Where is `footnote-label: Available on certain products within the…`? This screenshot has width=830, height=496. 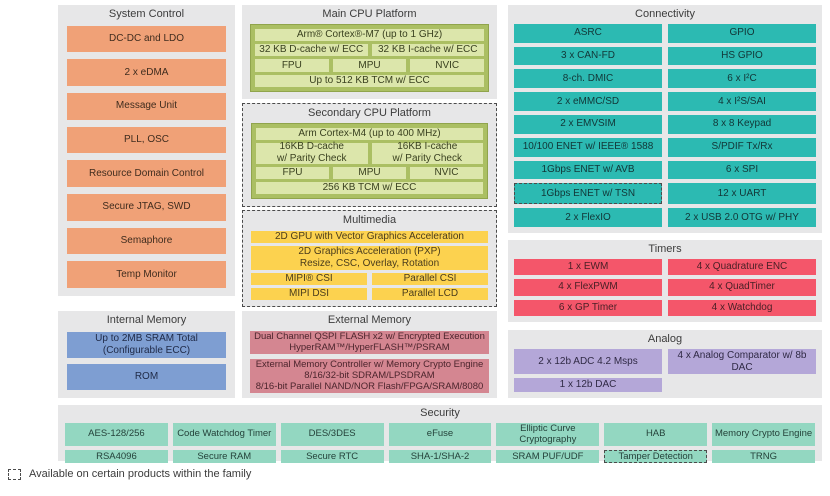 footnote-label: Available on certain products within the… is located at coordinates (140, 474).